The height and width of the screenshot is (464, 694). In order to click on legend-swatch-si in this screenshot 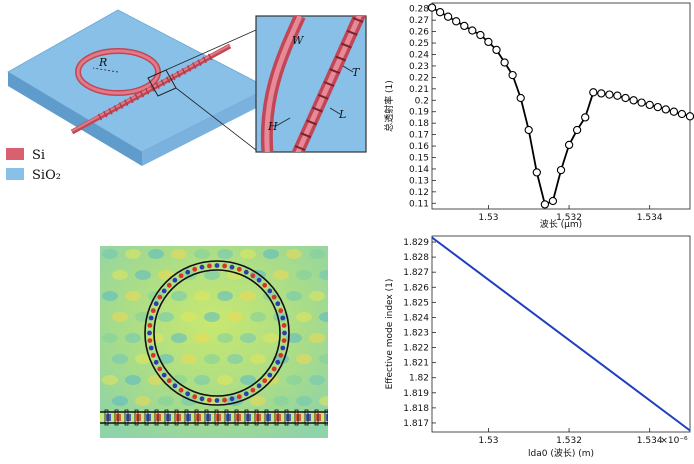, I will do `click(15, 154)`.